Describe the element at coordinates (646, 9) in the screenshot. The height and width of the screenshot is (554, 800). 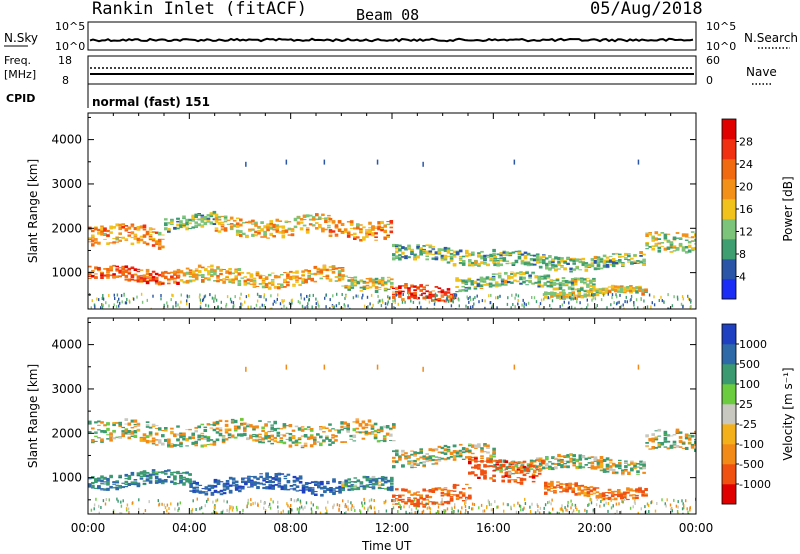
I see `date-title: 05/Aug/2018` at that location.